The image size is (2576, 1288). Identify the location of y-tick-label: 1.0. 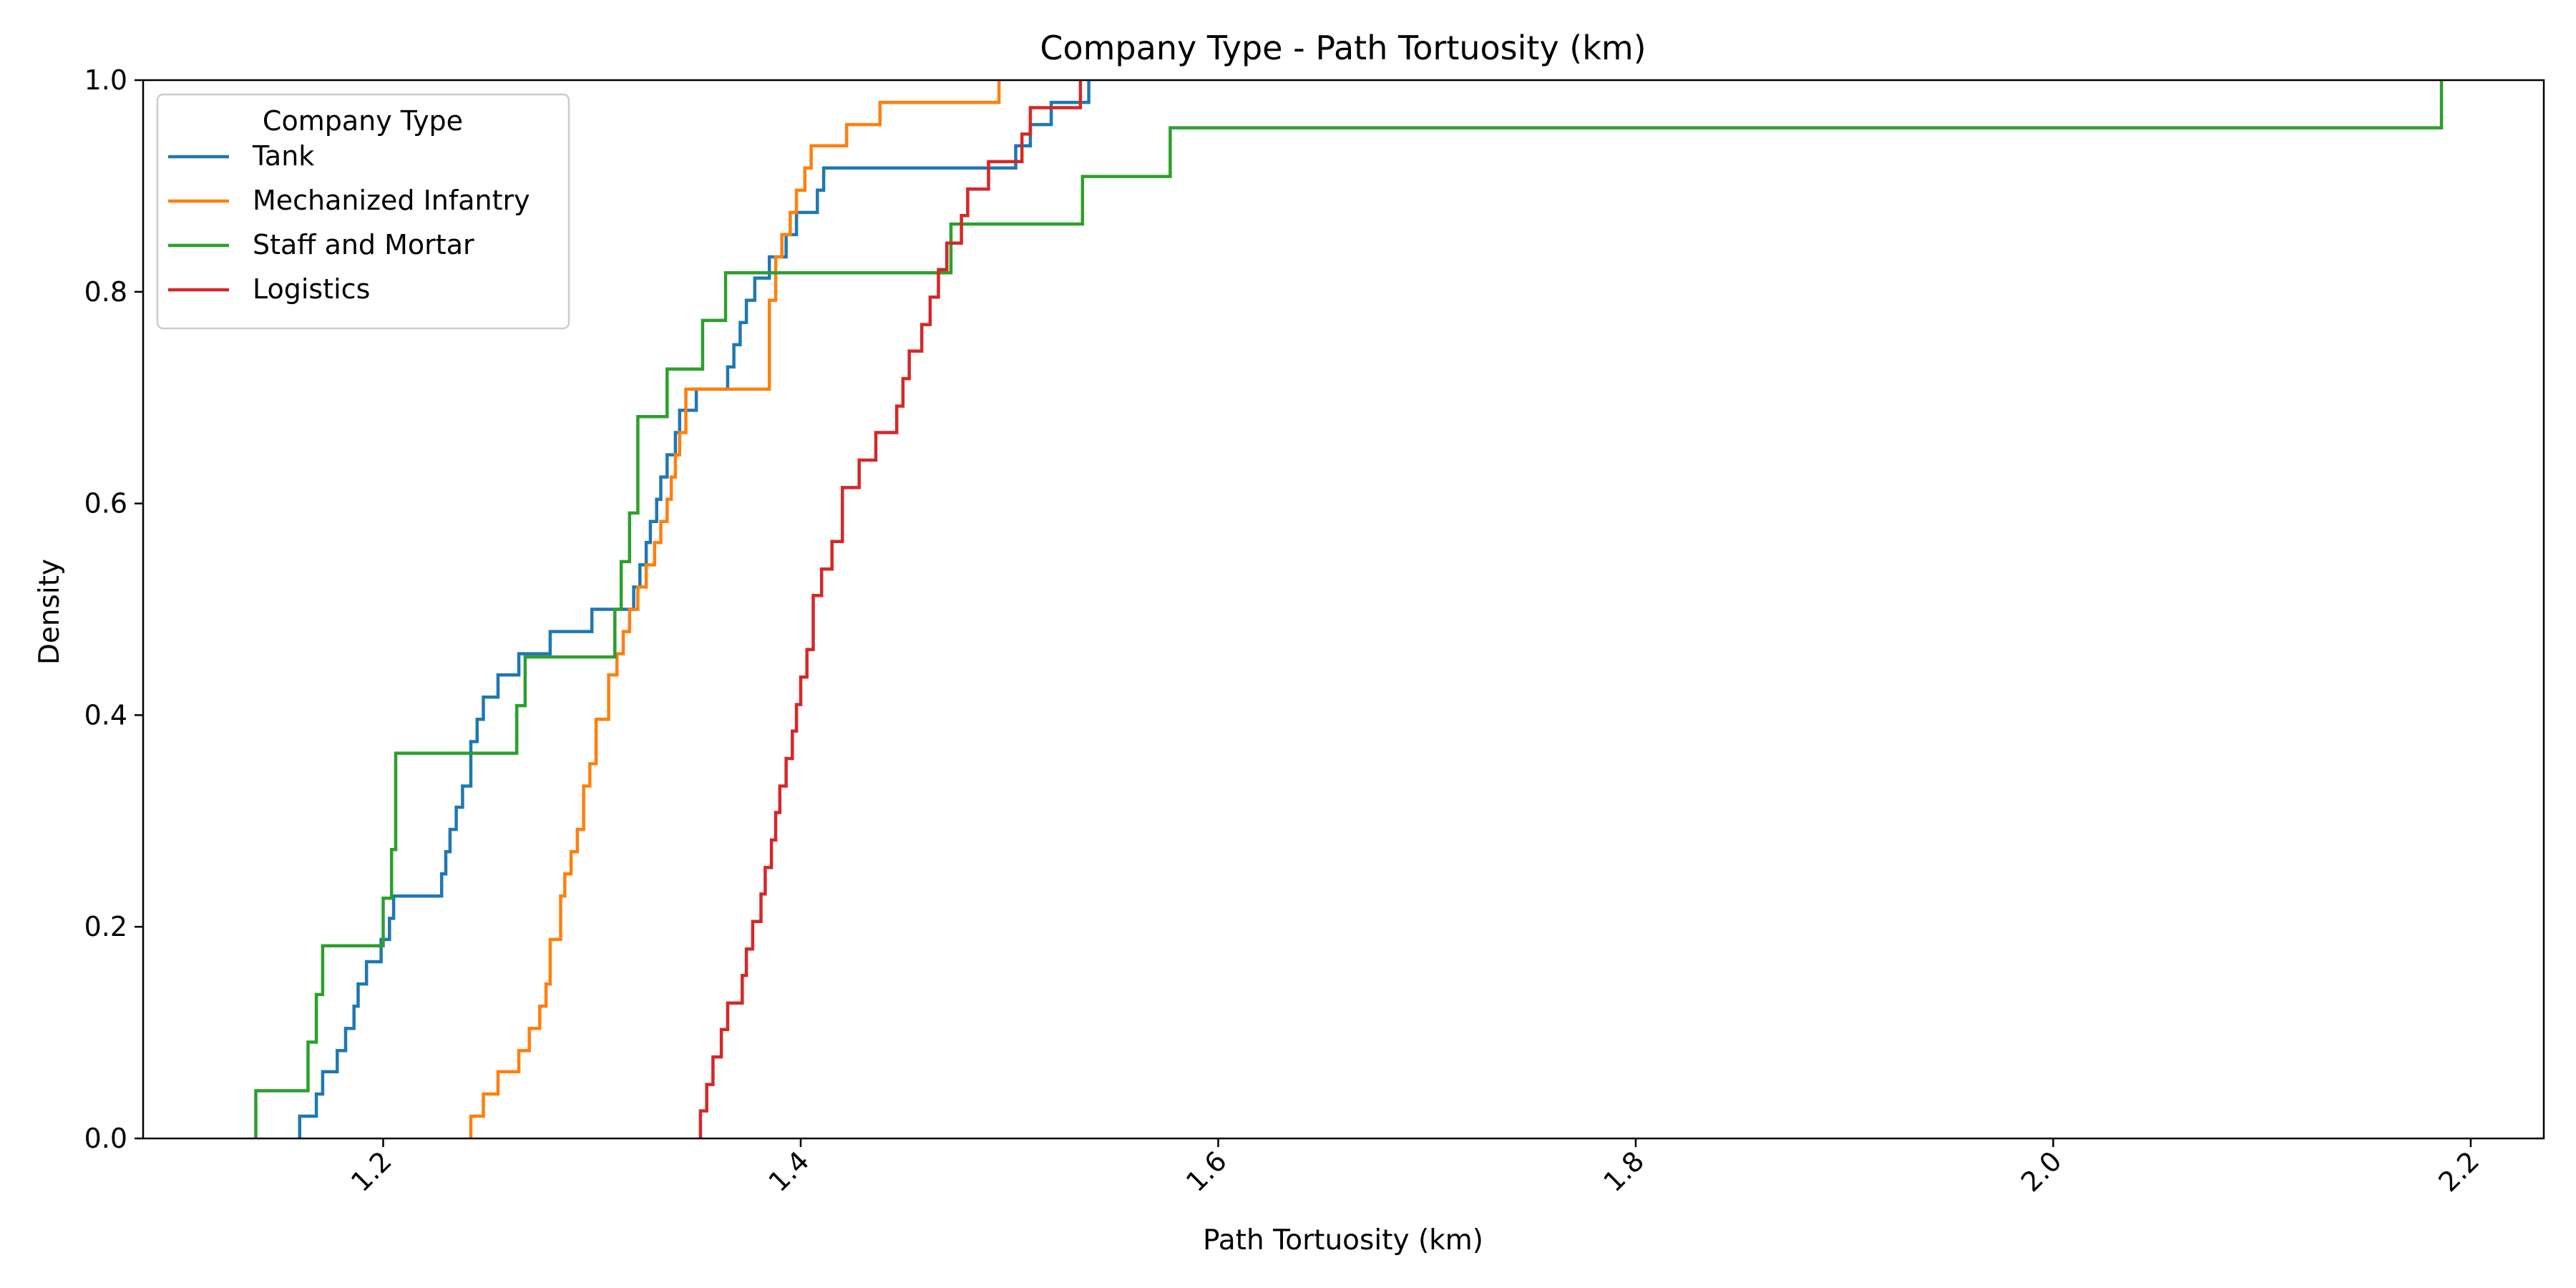
(105, 80).